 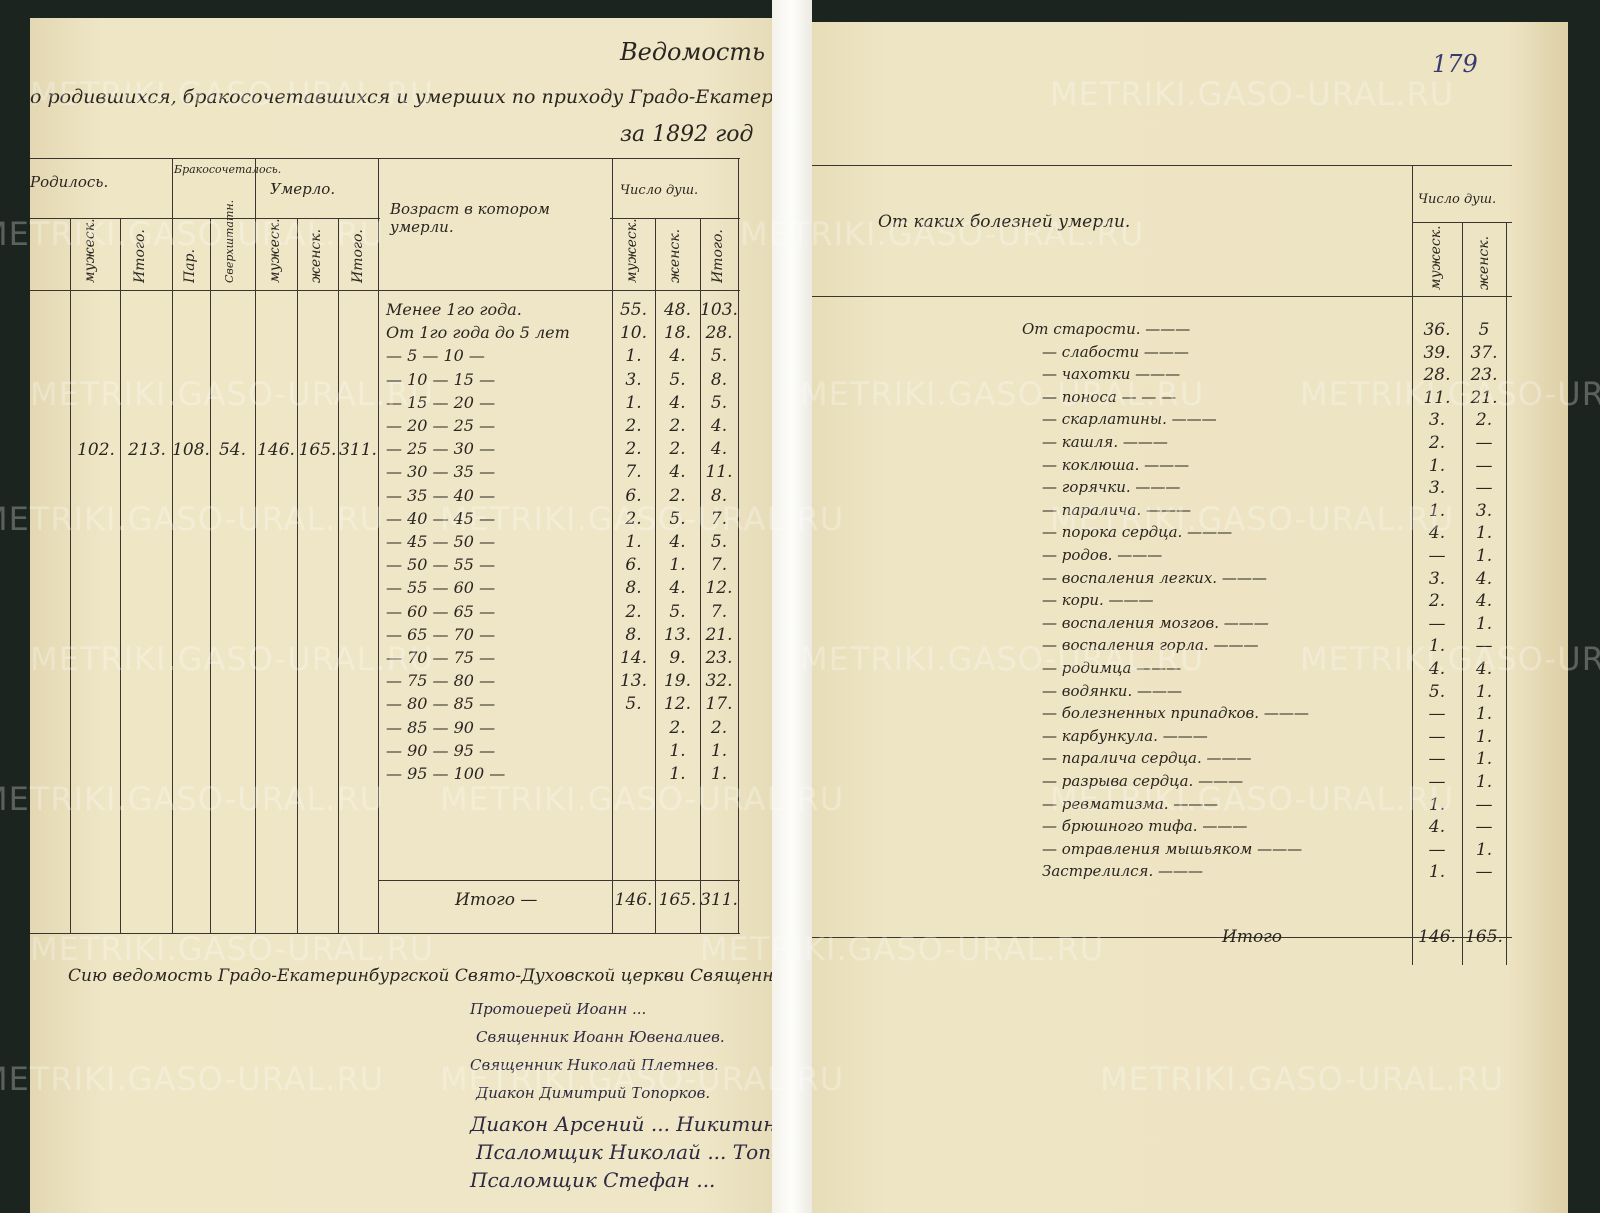 What do you see at coordinates (69, 182) in the screenshot?
I see `header-born: Родилось.` at bounding box center [69, 182].